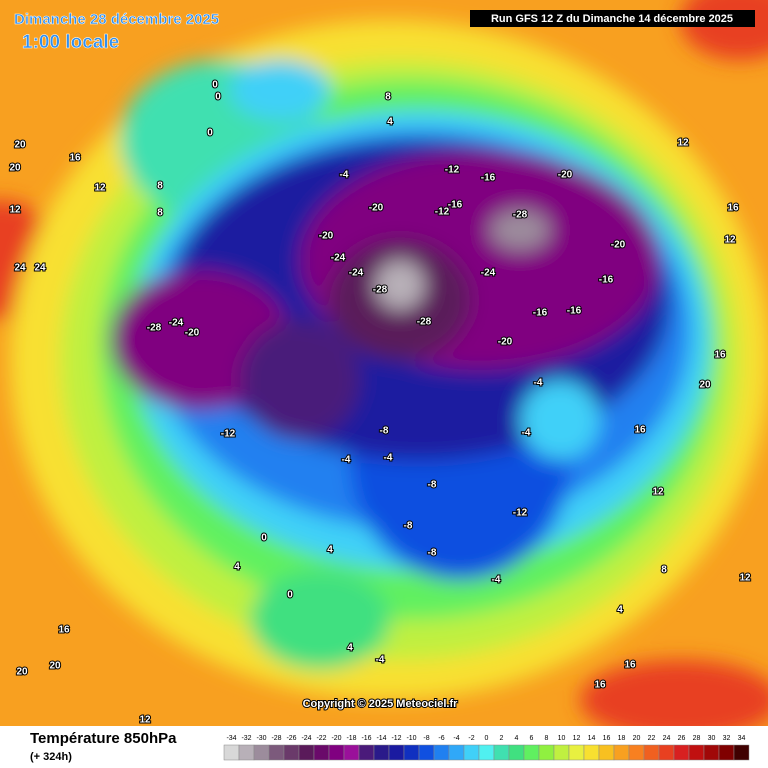 This screenshot has height=768, width=768. What do you see at coordinates (441, 738) in the screenshot?
I see `scale-label: -6` at bounding box center [441, 738].